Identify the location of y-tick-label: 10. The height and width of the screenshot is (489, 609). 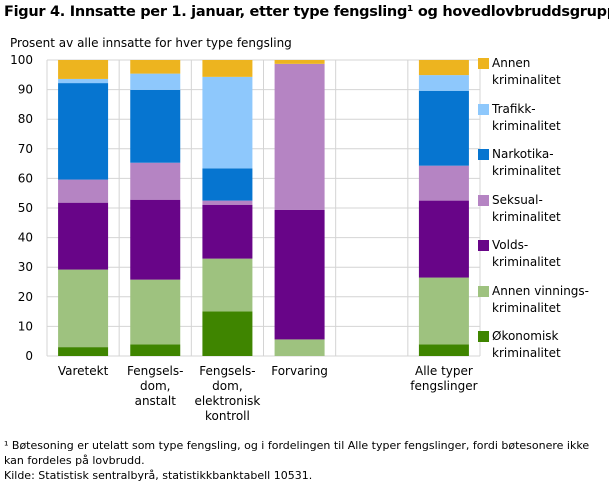
(25, 326).